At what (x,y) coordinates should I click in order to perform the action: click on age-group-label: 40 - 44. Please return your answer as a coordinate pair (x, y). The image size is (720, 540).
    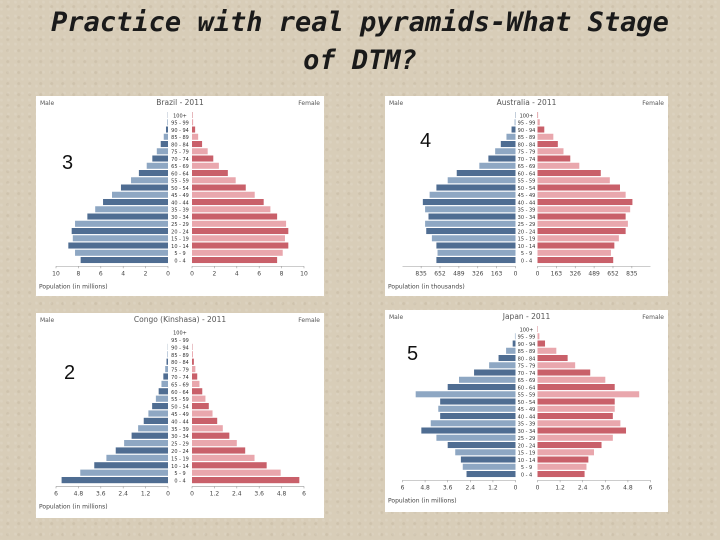
    Looking at the image, I should click on (180, 422).